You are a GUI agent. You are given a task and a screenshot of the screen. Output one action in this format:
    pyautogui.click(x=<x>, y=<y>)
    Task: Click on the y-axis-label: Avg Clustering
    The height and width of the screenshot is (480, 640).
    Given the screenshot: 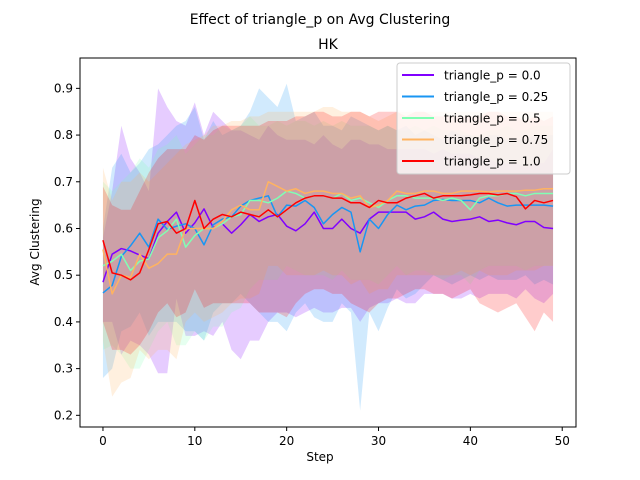 What is the action you would take?
    pyautogui.click(x=35, y=241)
    